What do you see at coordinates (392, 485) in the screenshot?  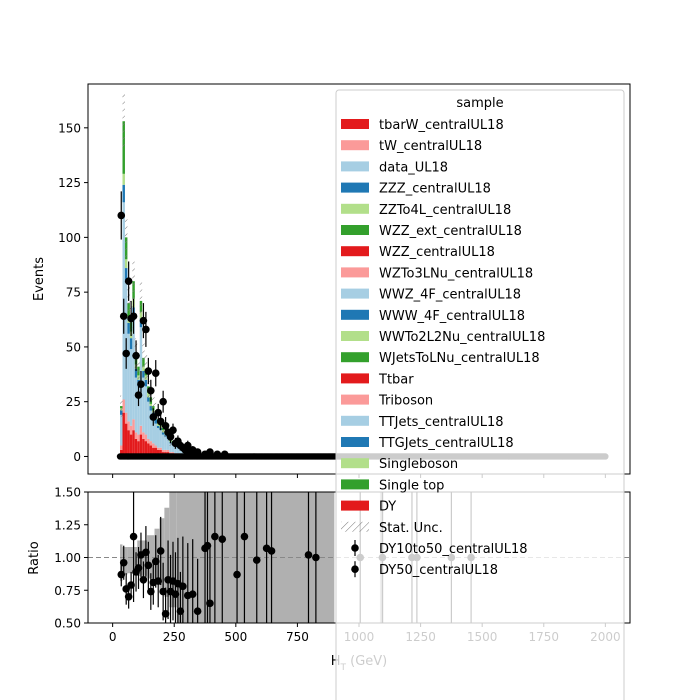 I see `legend-item: Single top` at bounding box center [392, 485].